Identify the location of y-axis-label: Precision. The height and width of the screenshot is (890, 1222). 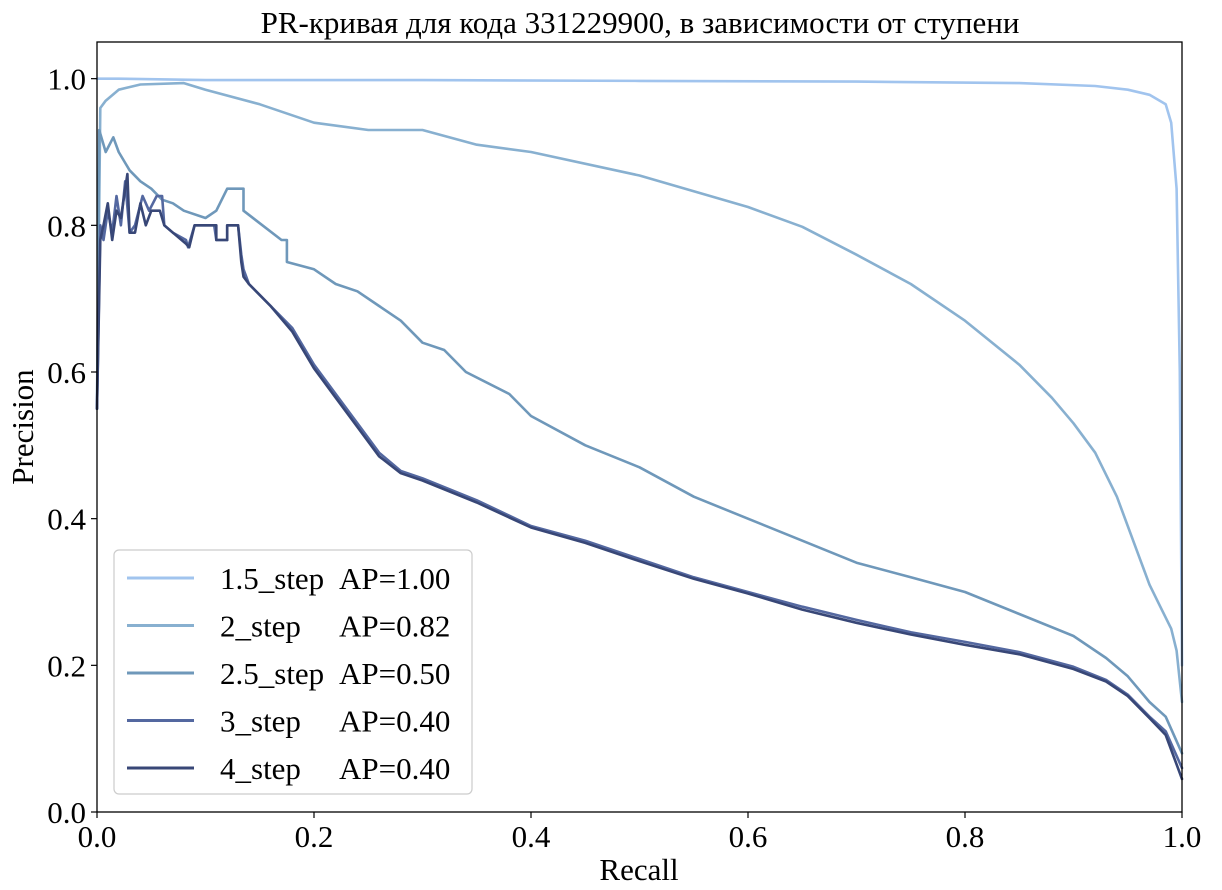
(22, 427).